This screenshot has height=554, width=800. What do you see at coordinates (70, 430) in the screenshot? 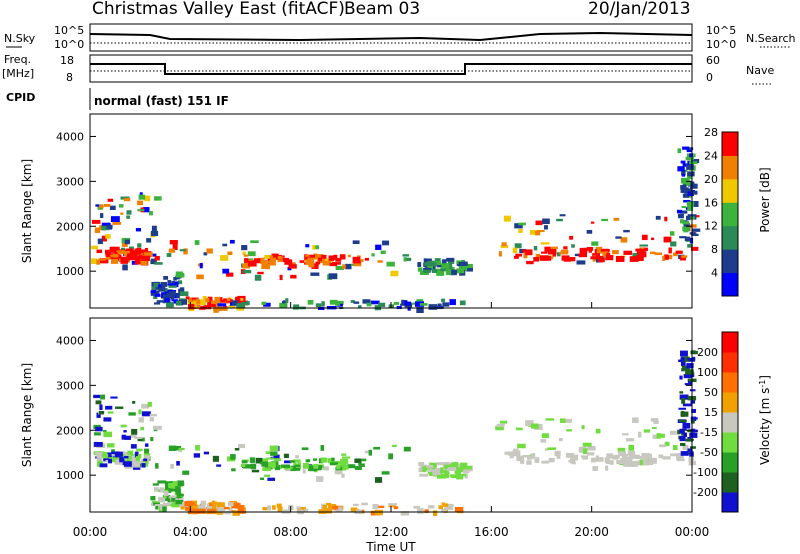
I see `y-tick-label: 2000` at bounding box center [70, 430].